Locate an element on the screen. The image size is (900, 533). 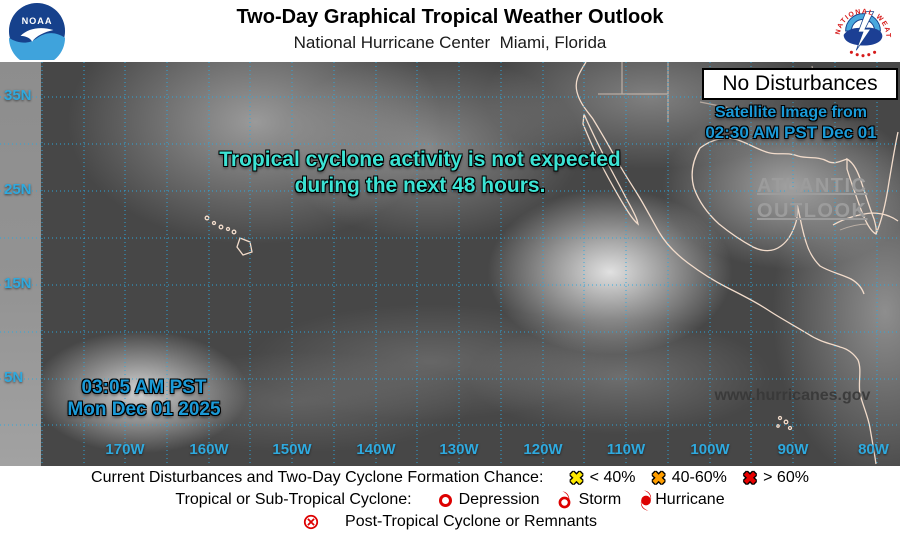
lon-label: 170W is located at coordinates (125, 449).